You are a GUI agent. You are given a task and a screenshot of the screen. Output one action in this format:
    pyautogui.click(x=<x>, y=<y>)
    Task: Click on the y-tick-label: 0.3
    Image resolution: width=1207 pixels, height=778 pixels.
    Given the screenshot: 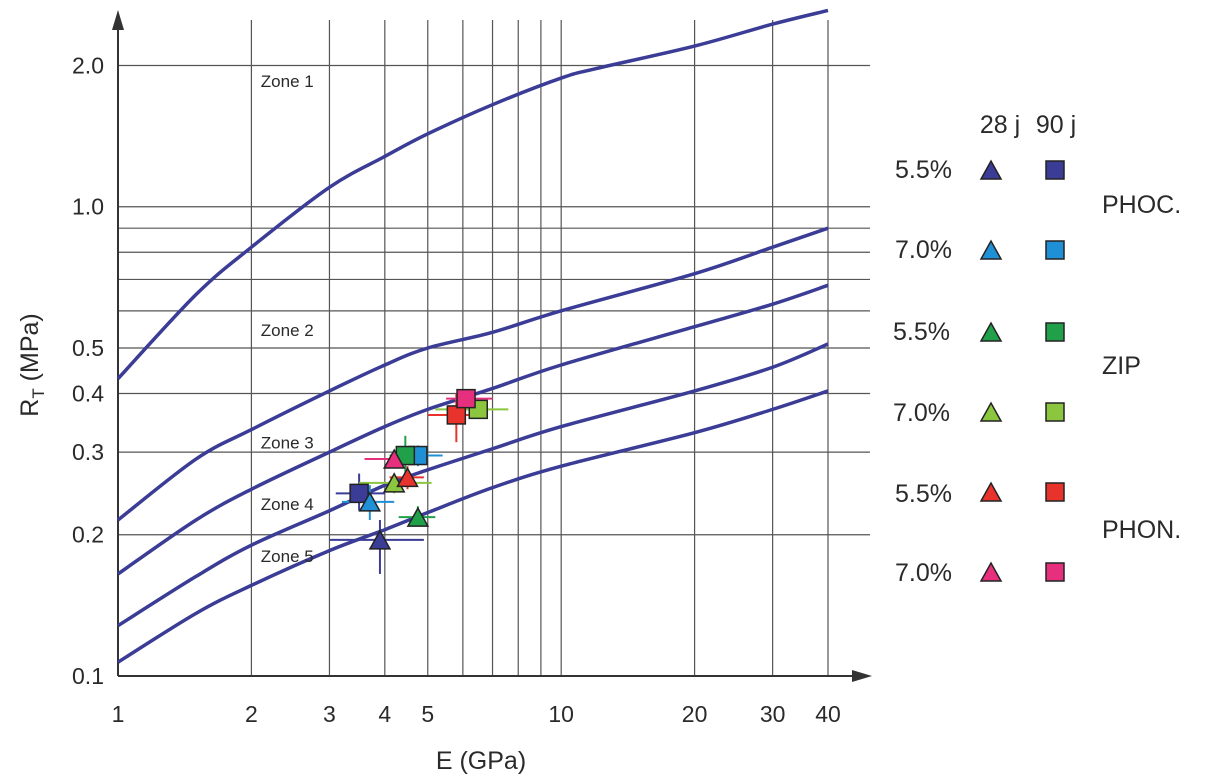 What is the action you would take?
    pyautogui.click(x=88, y=452)
    